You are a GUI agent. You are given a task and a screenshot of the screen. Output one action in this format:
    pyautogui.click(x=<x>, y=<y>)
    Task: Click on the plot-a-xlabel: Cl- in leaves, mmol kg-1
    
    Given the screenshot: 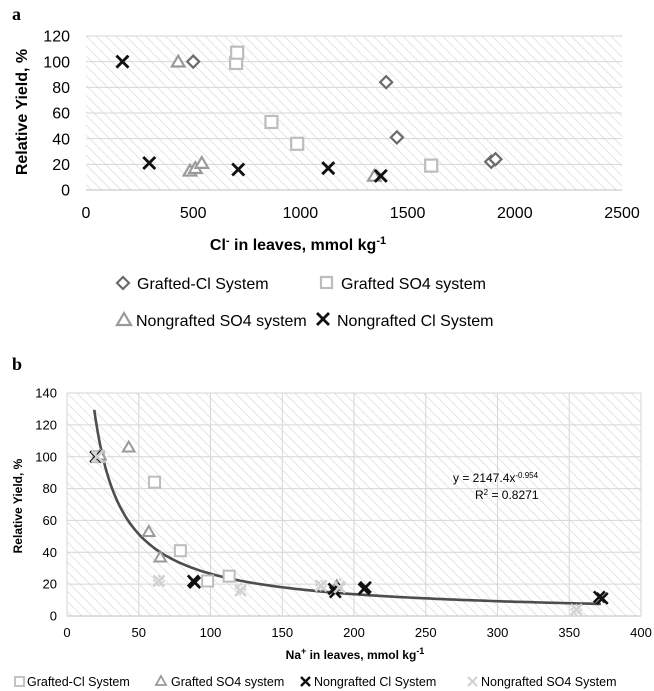 What is the action you would take?
    pyautogui.click(x=298, y=244)
    